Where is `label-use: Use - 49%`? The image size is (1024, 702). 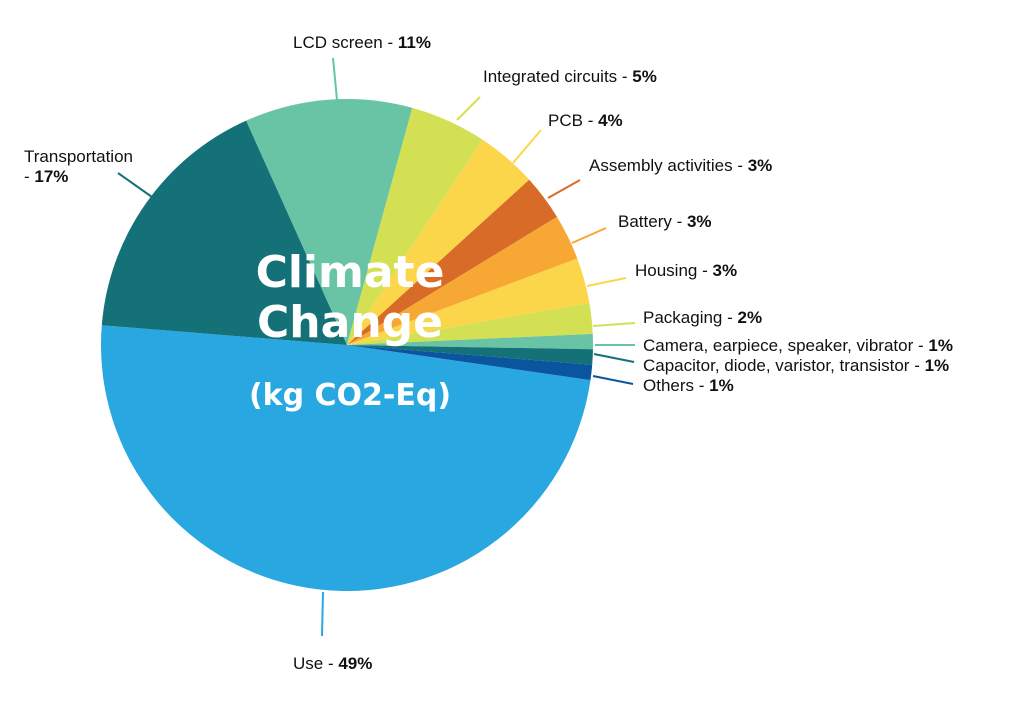
label-use: Use - 49% is located at coordinates (333, 663).